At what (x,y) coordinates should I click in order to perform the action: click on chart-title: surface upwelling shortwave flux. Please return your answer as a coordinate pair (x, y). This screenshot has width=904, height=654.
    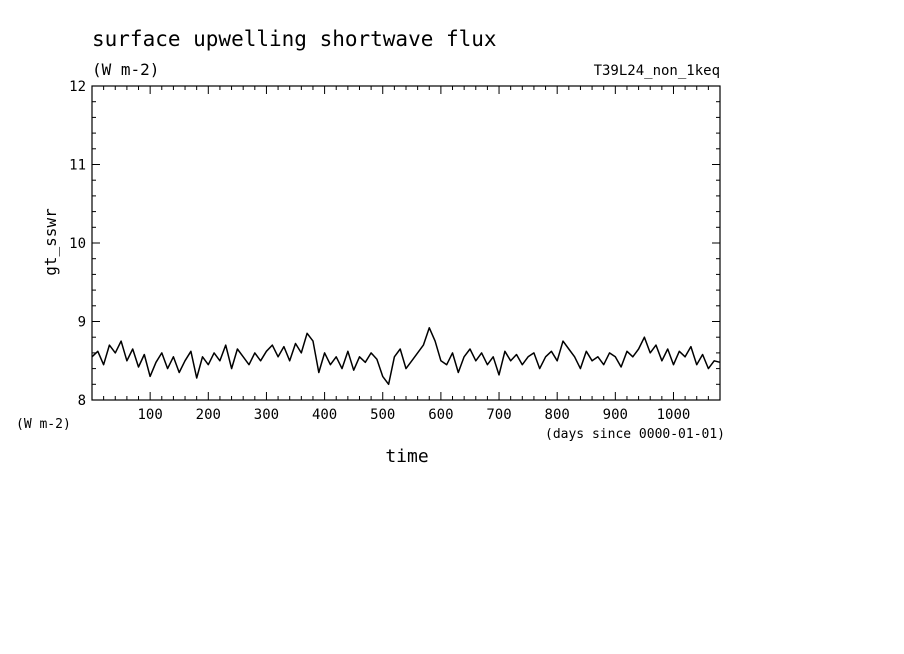
    Looking at the image, I should click on (294, 39).